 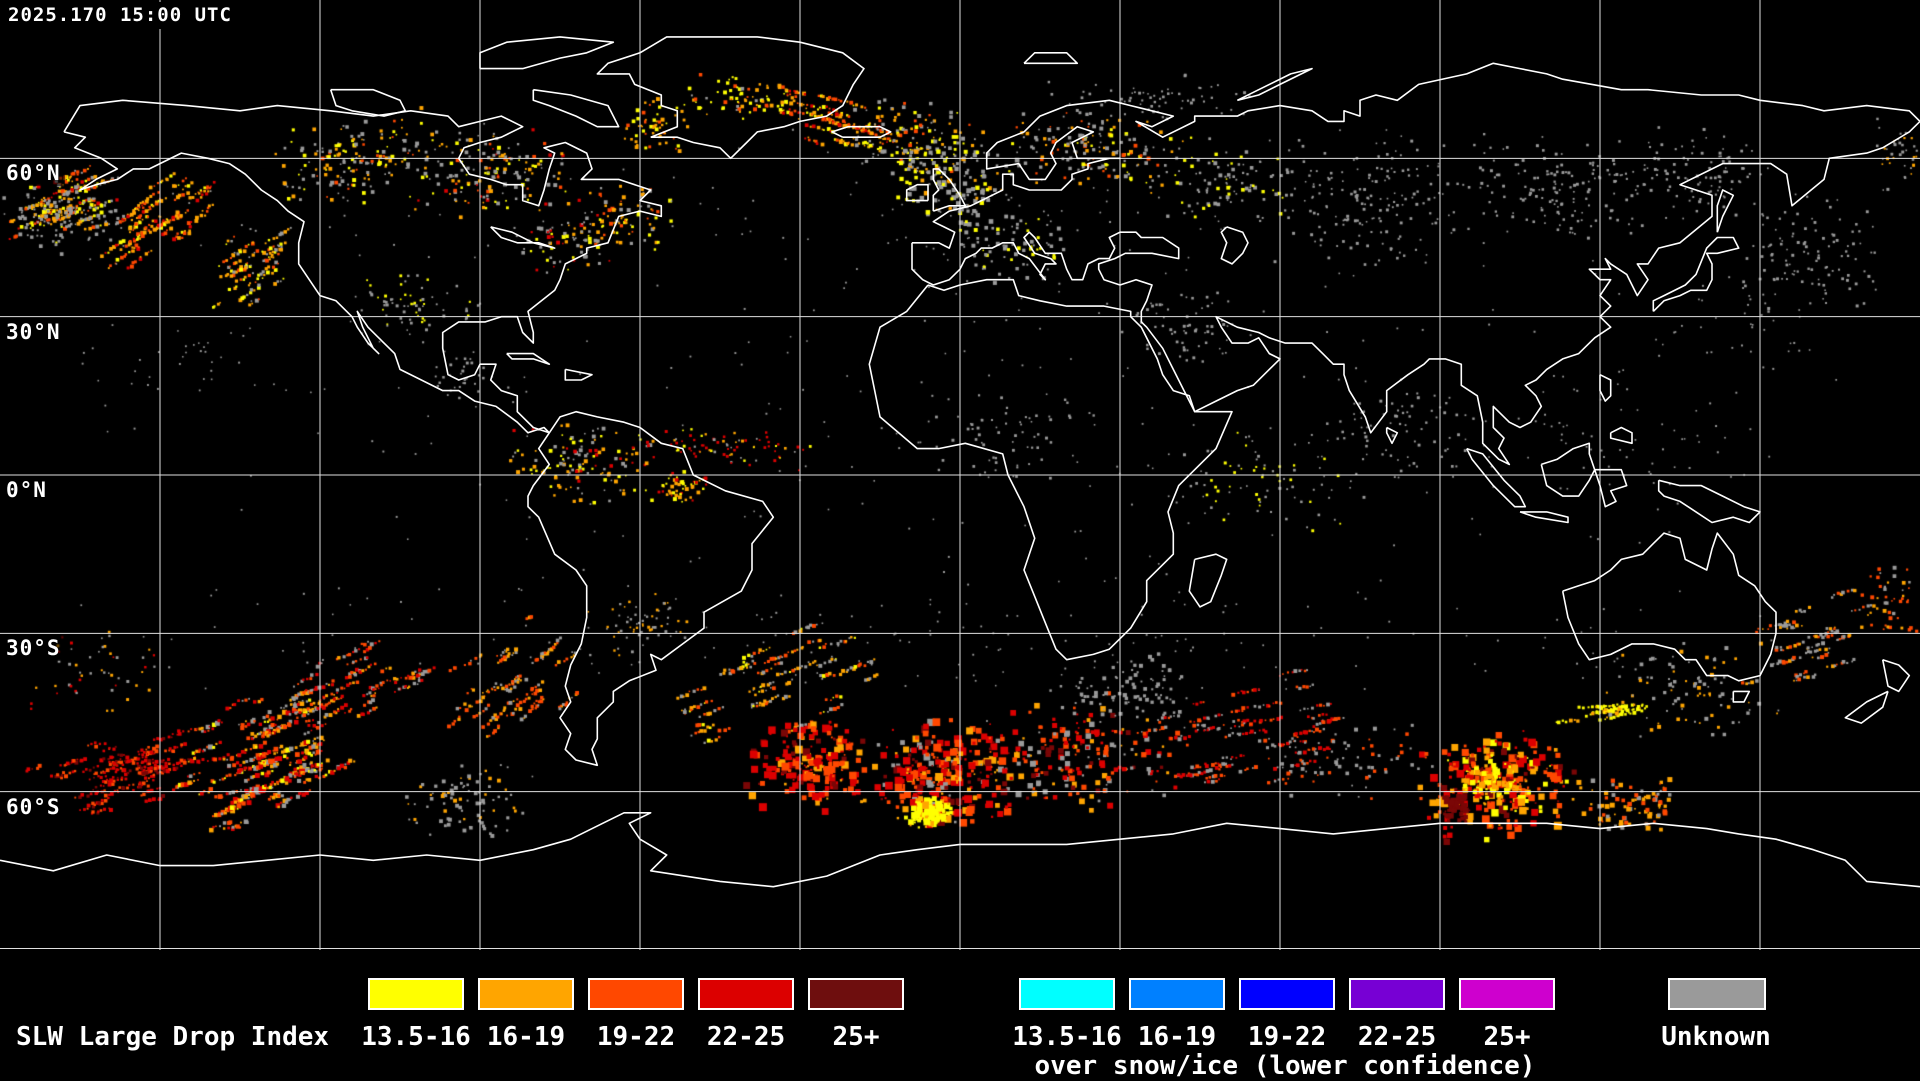 What do you see at coordinates (35, 332) in the screenshot?
I see `lat-label: 30°N` at bounding box center [35, 332].